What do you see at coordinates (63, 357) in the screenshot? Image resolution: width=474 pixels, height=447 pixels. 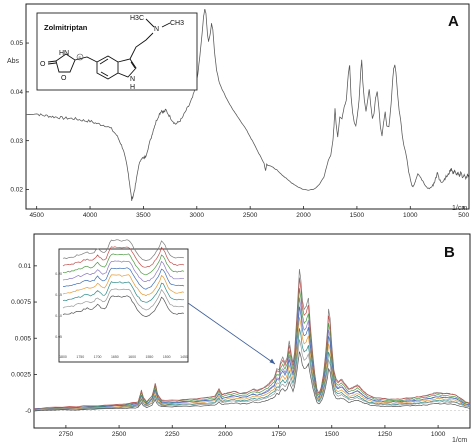 I see `zoom-inset-x-tick-label: 1800` at bounding box center [63, 357].